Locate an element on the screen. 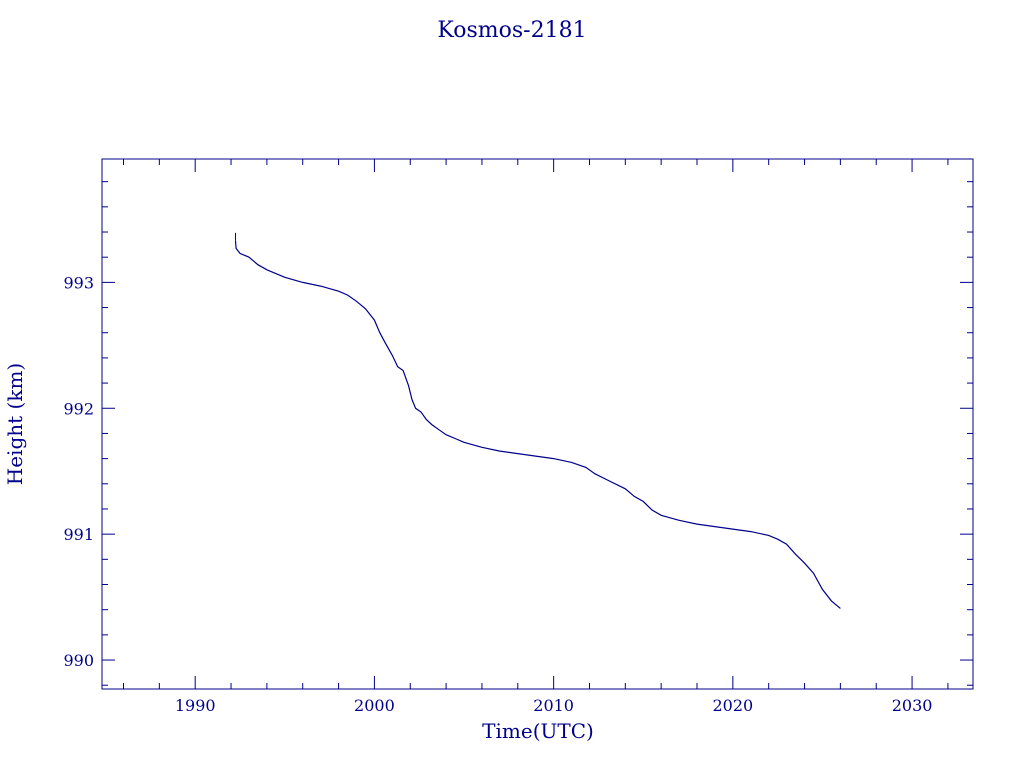 The height and width of the screenshot is (768, 1024). y-tick-label: 992 is located at coordinates (78, 408).